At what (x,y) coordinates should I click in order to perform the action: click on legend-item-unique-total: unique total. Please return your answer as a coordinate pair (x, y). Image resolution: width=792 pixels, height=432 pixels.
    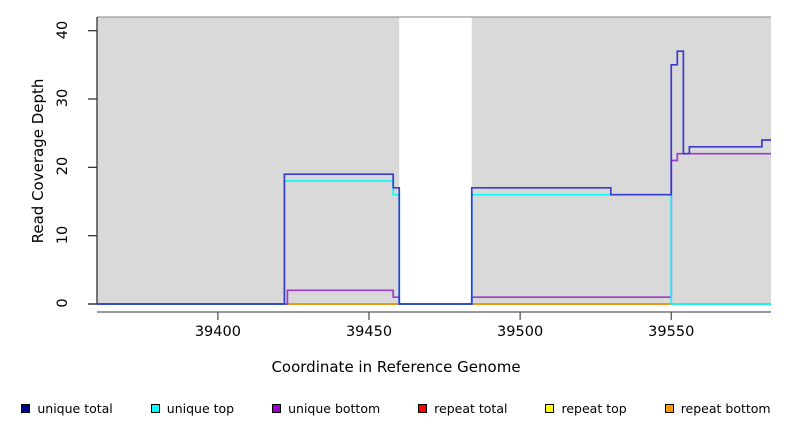
    Looking at the image, I should click on (67, 408).